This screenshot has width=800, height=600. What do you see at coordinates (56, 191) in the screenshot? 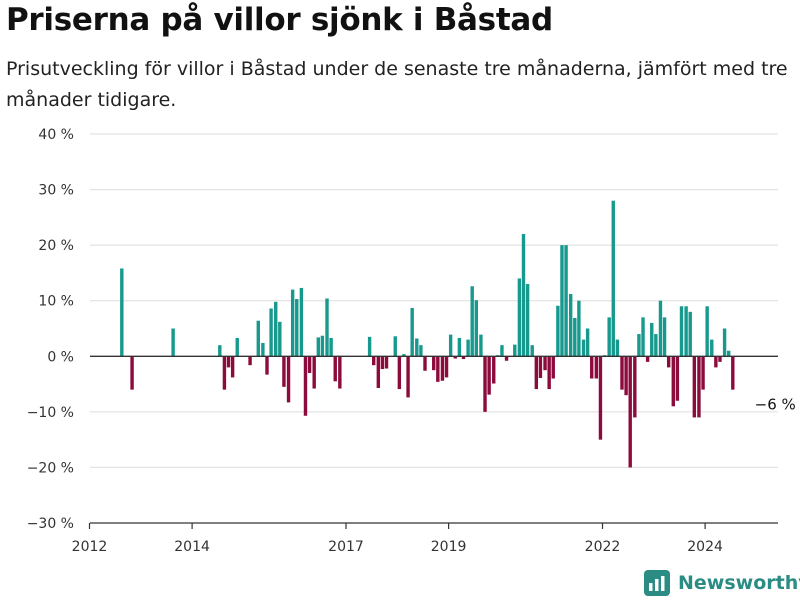
I see `y-tick-label: 30 %` at bounding box center [56, 191].